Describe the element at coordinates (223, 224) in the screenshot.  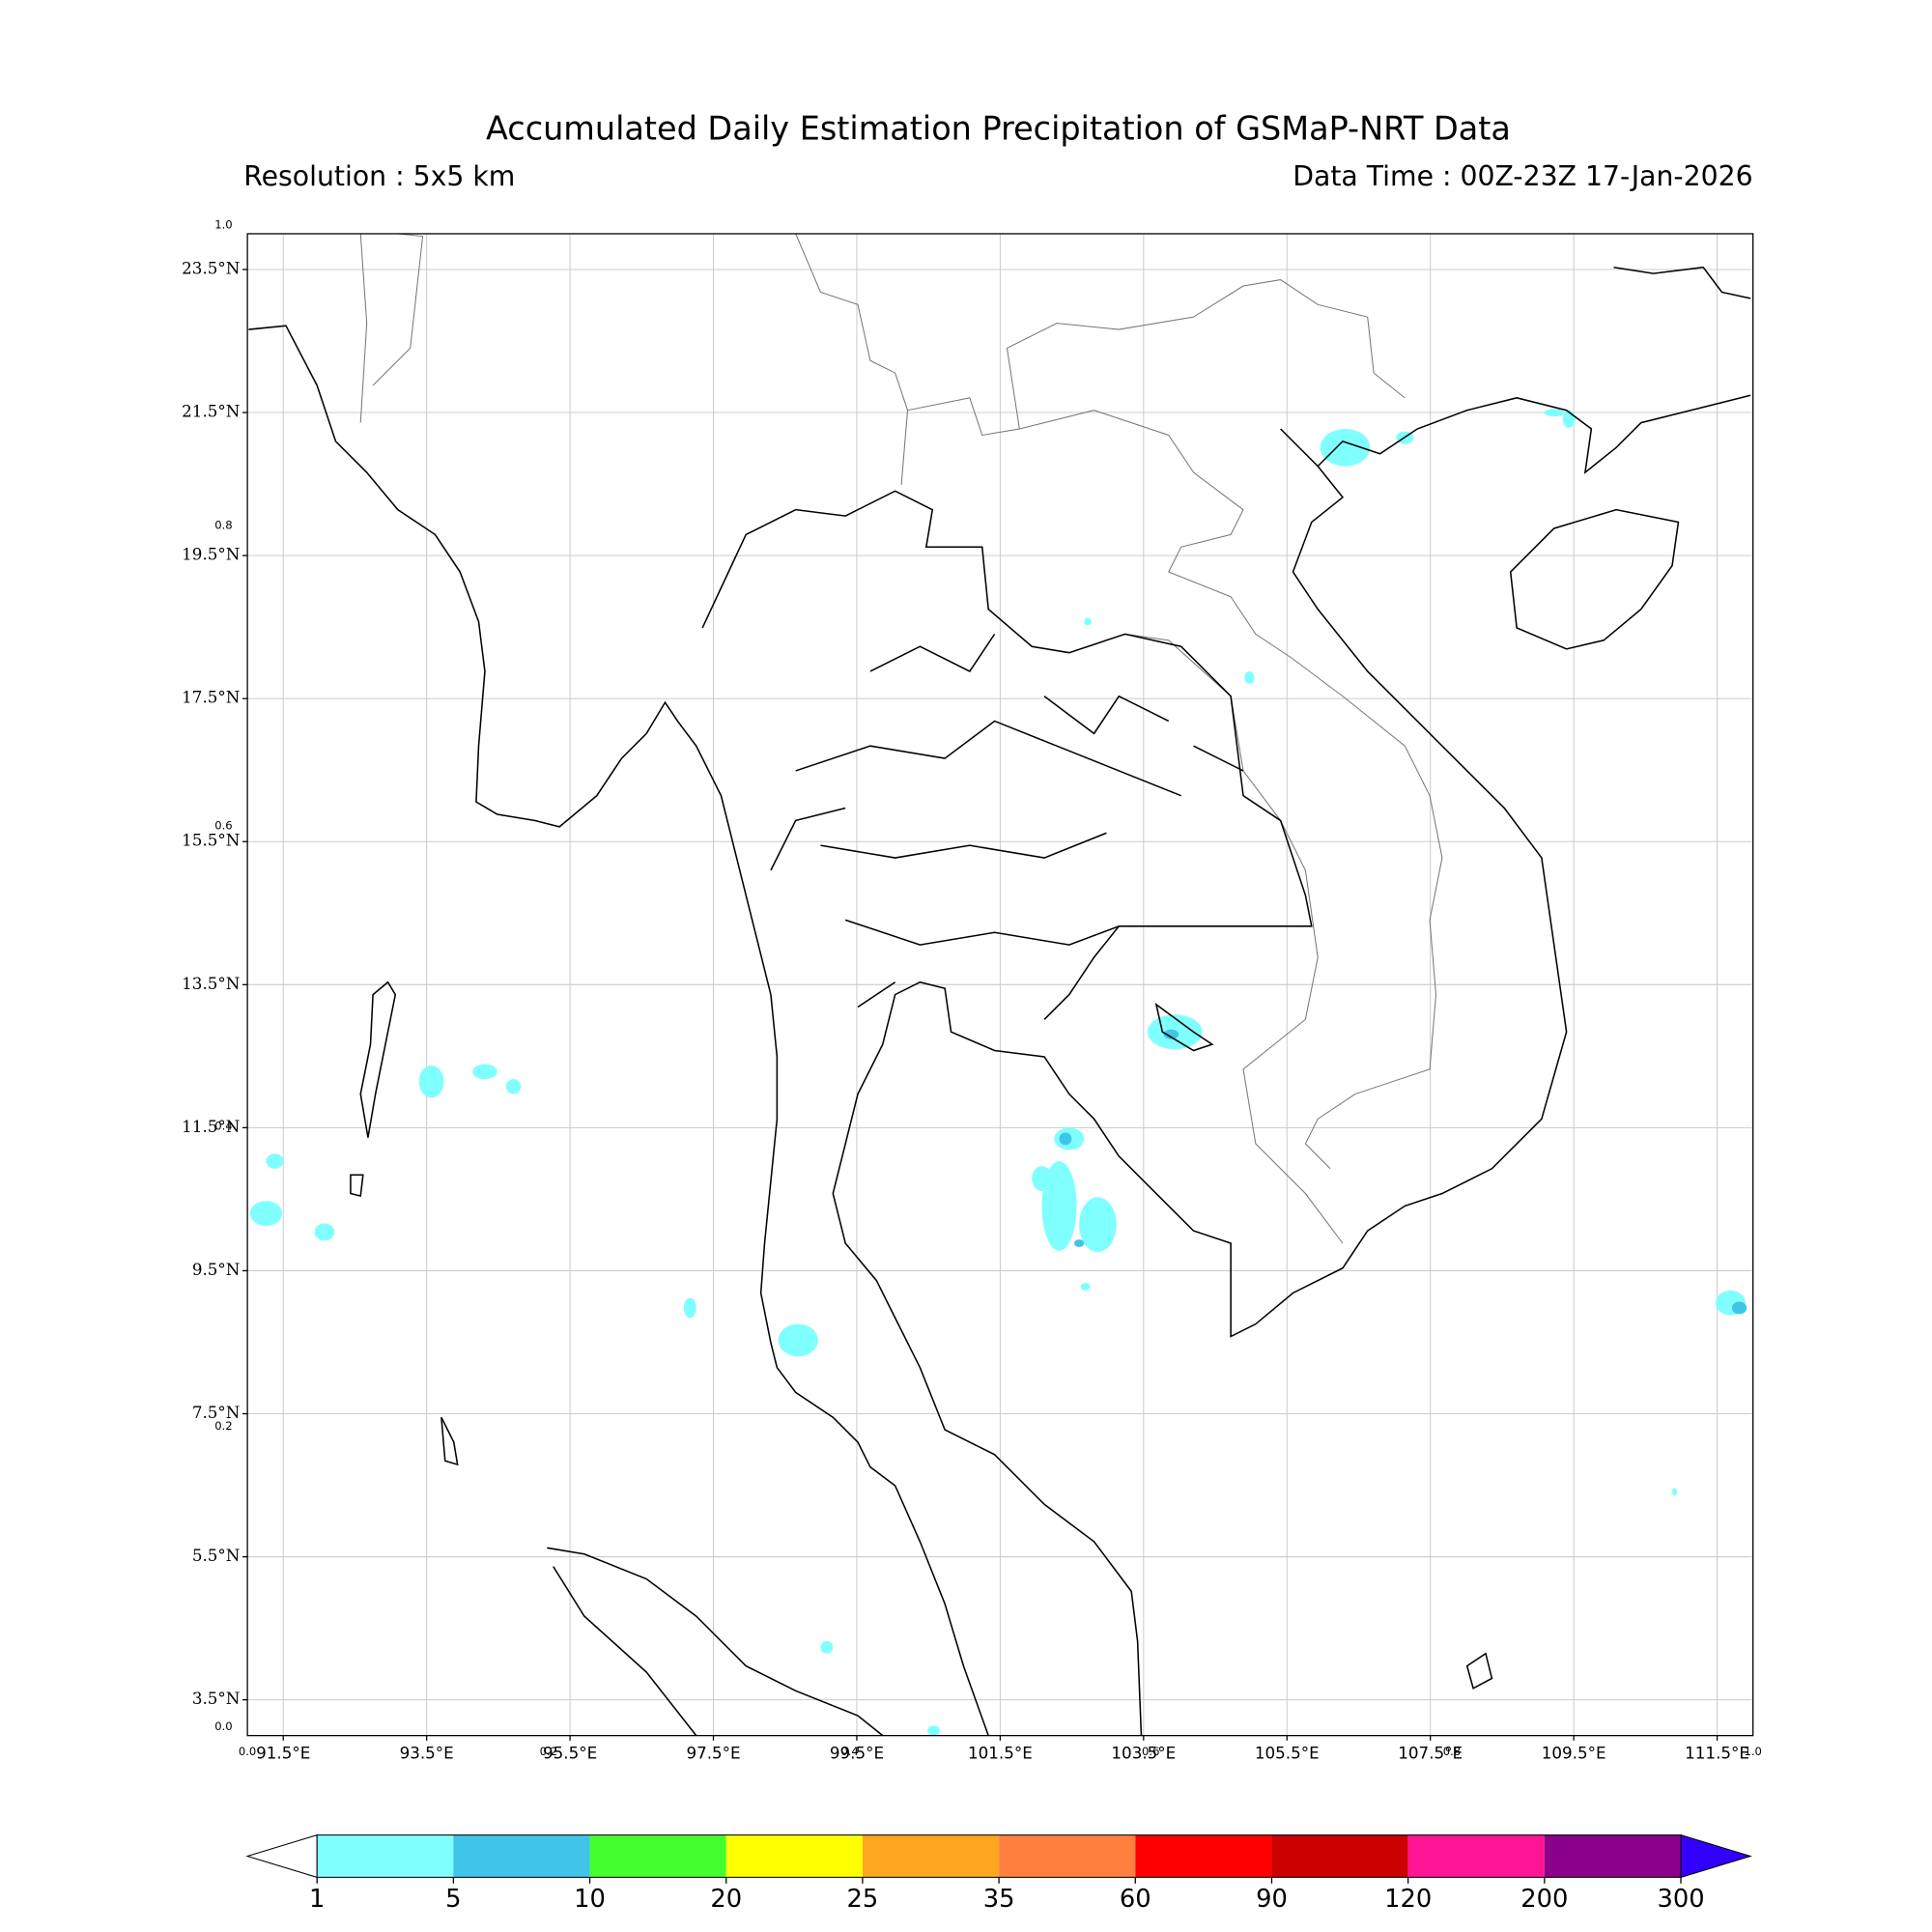
I see `frame-y-tick-label: 1.0` at that location.